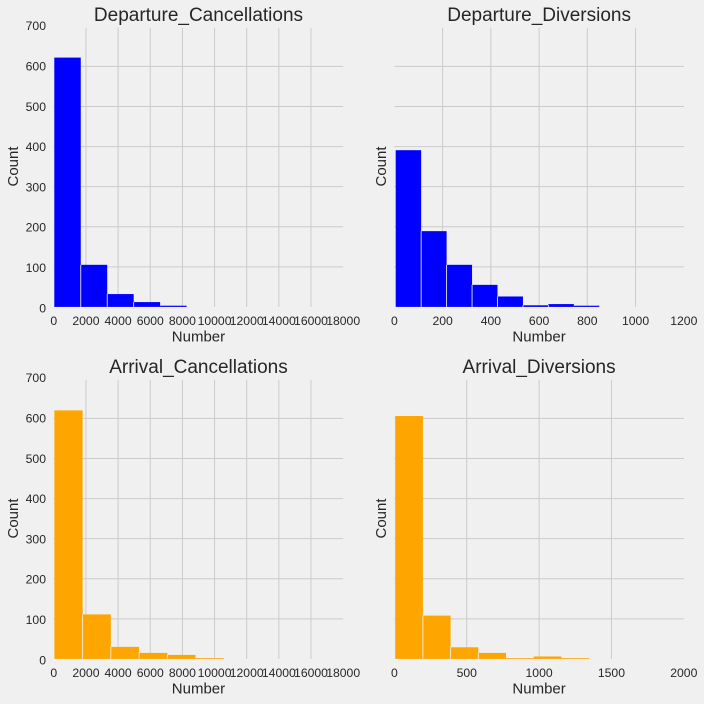 The image size is (704, 704). Describe the element at coordinates (198, 15) in the screenshot. I see `svg-text: Departure_Cancellations` at that location.